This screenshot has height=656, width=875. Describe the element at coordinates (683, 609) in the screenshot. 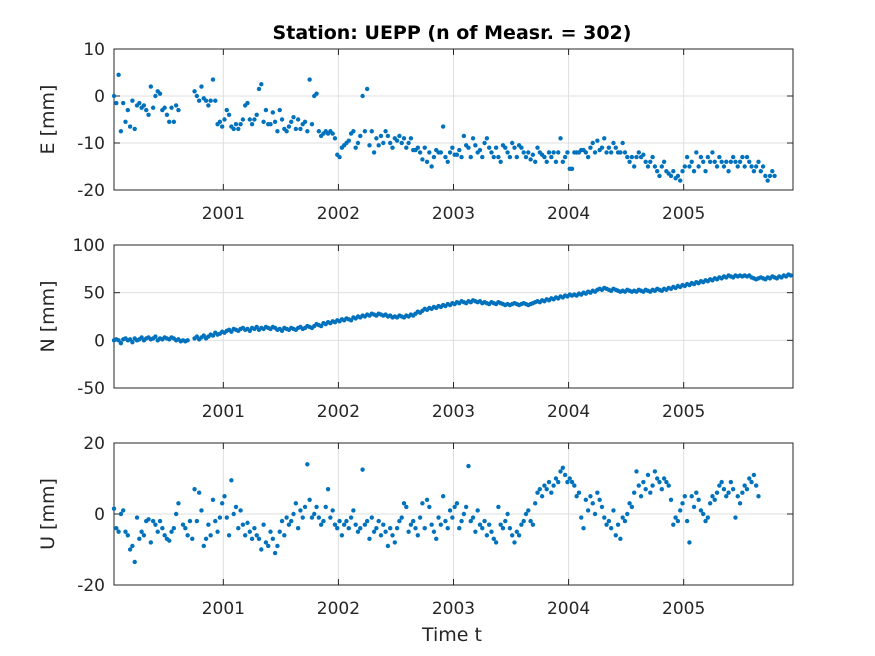

I see `x-tick-label: 2005` at that location.